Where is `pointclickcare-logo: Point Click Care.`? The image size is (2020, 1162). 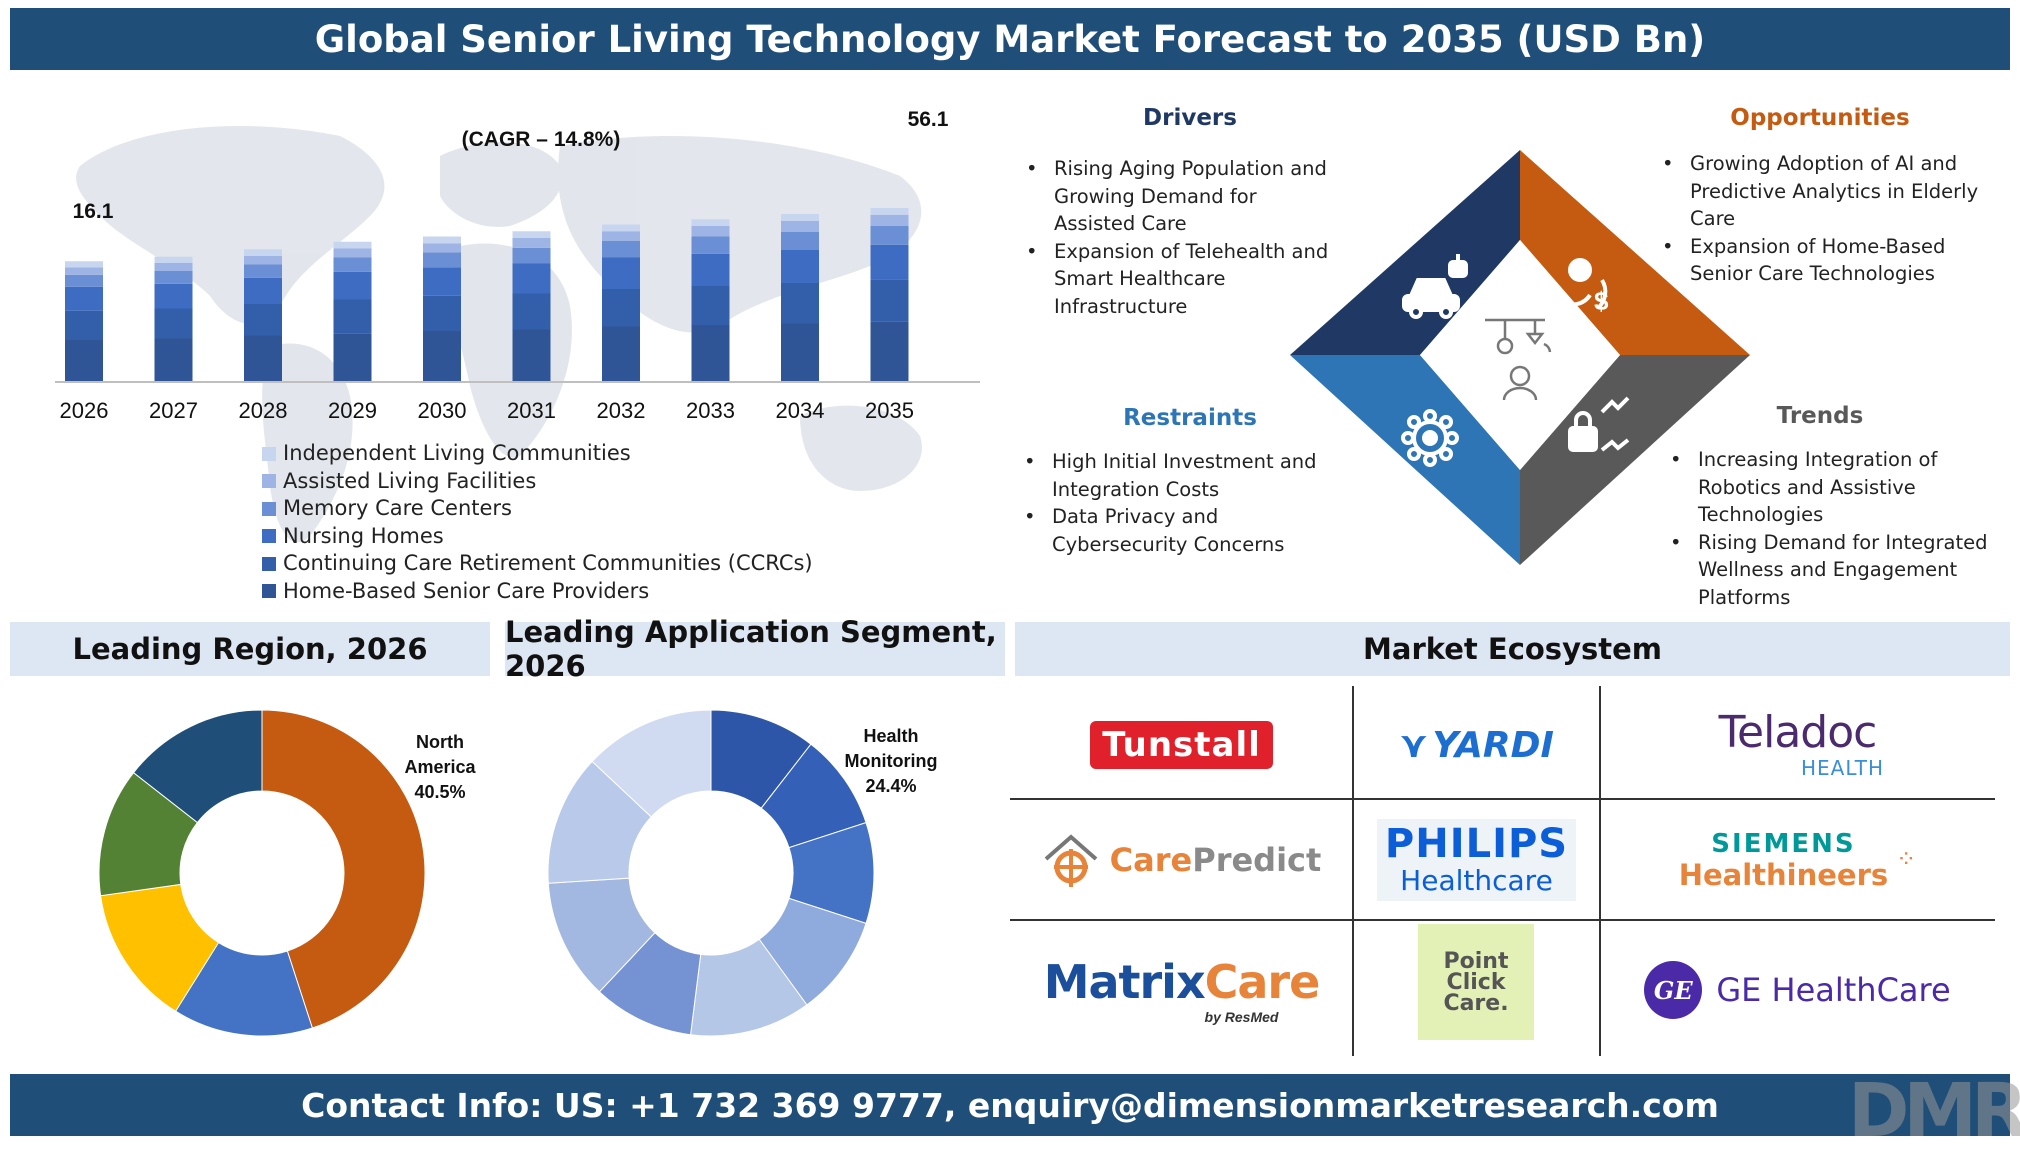
pointclickcare-logo: Point Click Care. is located at coordinates (1476, 982).